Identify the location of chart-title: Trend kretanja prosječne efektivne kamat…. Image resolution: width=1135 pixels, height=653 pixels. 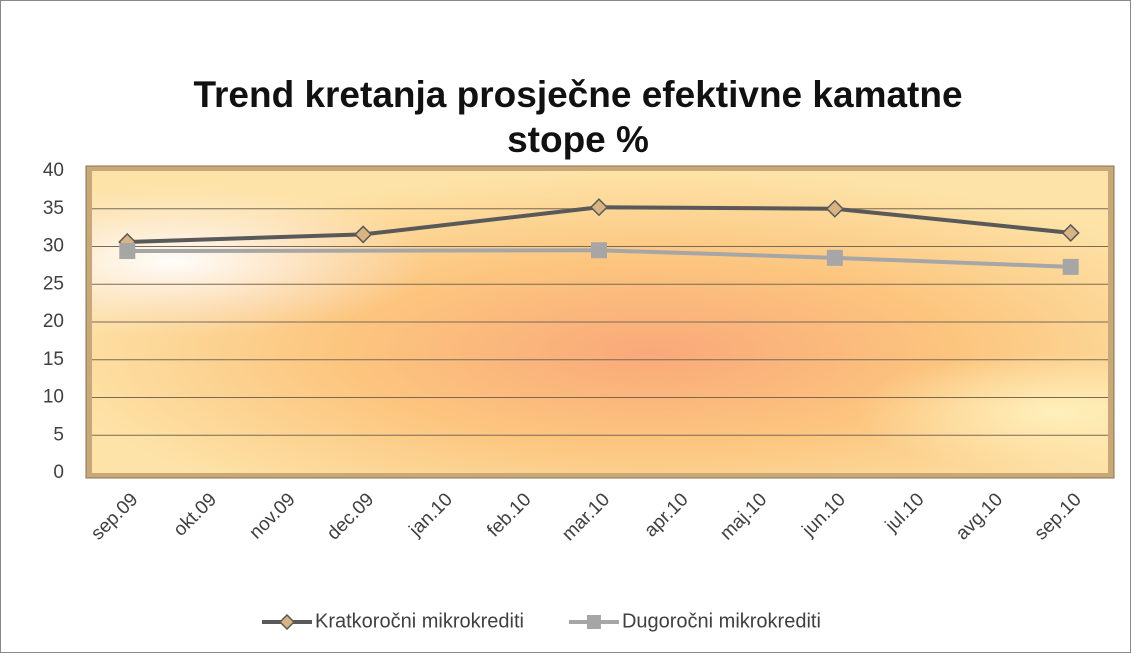
(577, 117).